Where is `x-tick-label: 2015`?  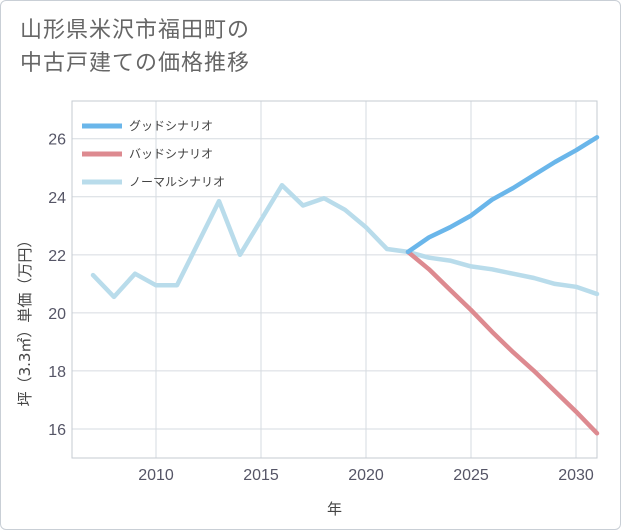 x-tick-label: 2015 is located at coordinates (261, 475).